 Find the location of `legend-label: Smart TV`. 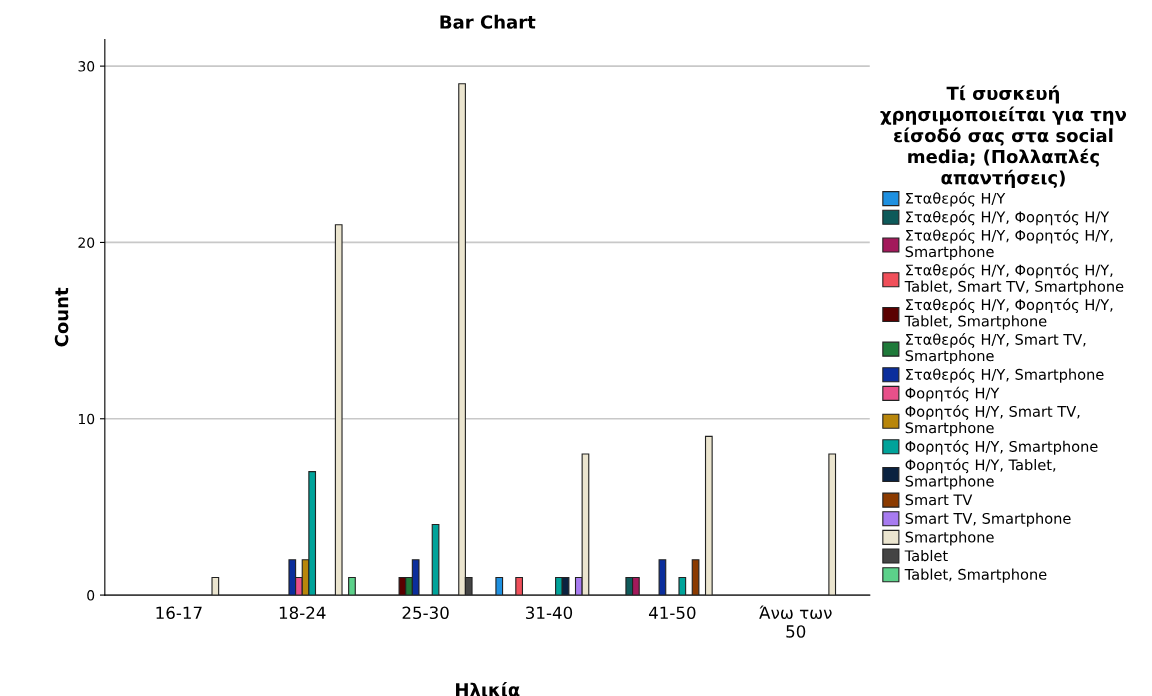

legend-label: Smart TV is located at coordinates (939, 500).